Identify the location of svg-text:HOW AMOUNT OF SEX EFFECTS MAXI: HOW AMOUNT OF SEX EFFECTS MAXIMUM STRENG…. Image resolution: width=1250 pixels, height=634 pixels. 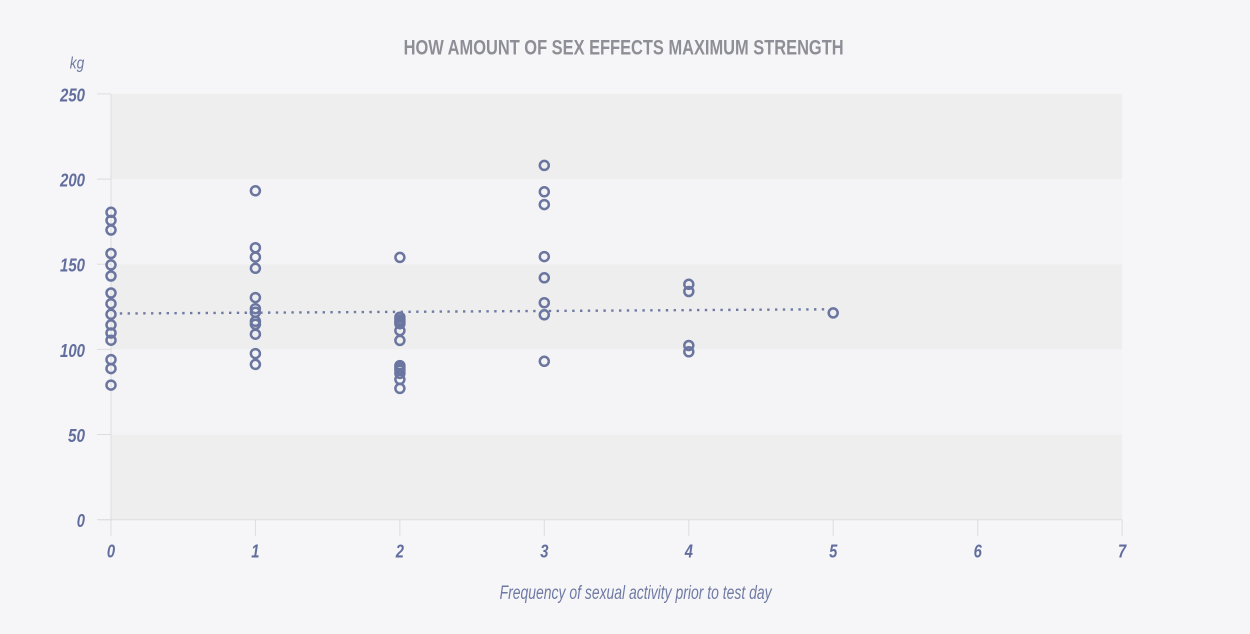
(624, 47).